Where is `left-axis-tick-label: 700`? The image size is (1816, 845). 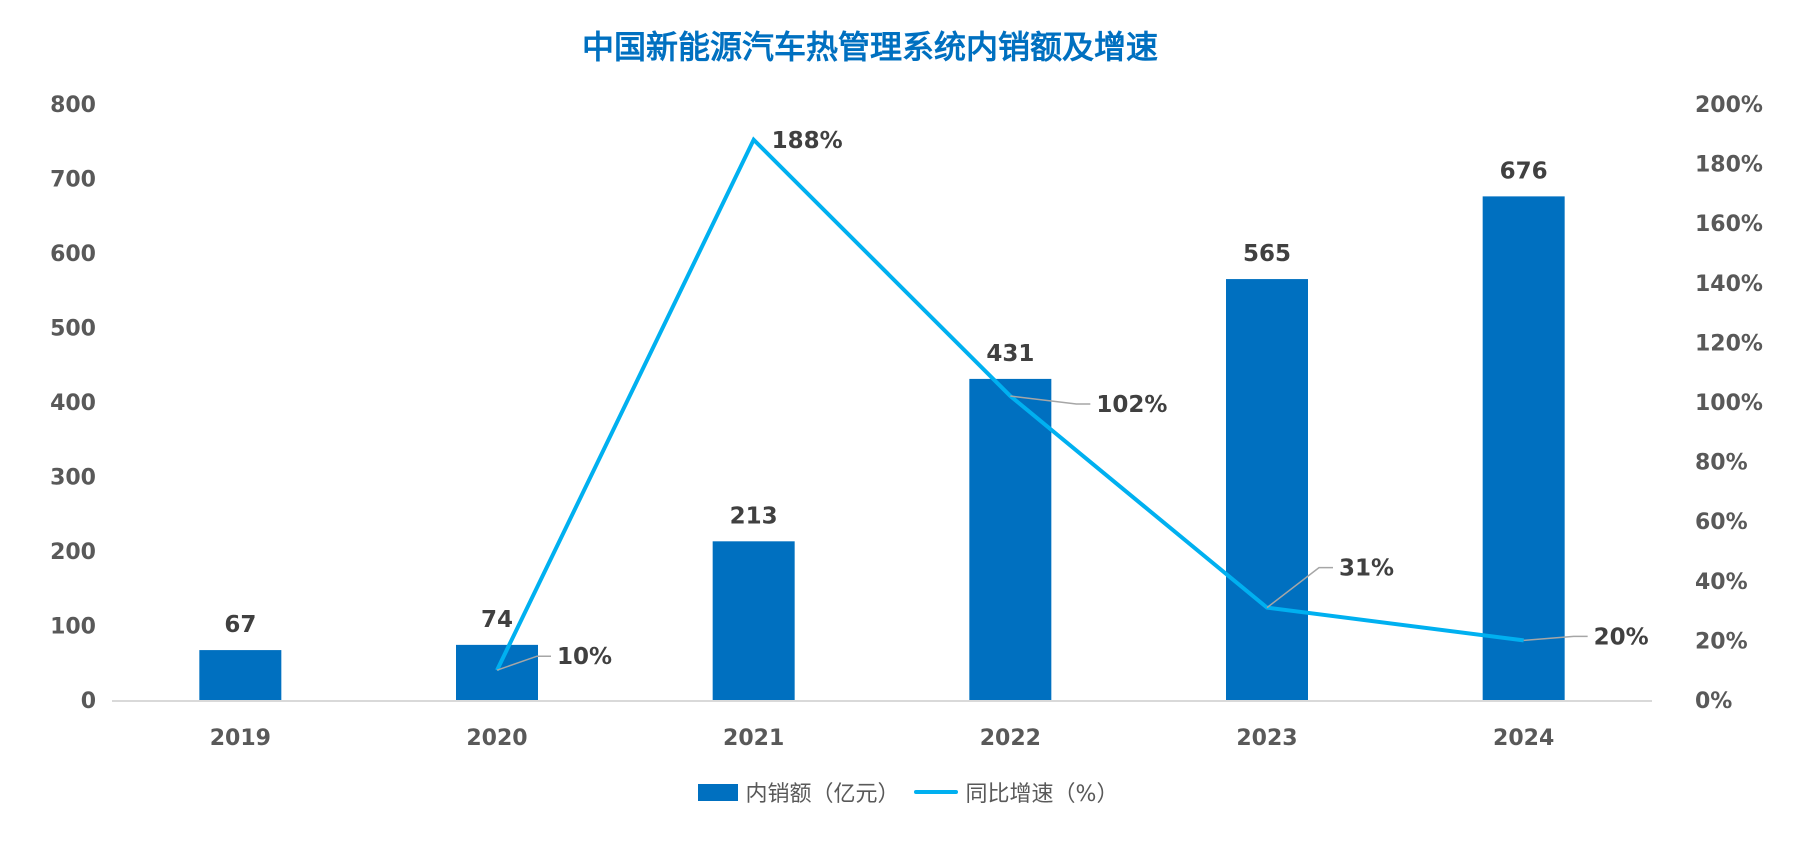 left-axis-tick-label: 700 is located at coordinates (73, 180).